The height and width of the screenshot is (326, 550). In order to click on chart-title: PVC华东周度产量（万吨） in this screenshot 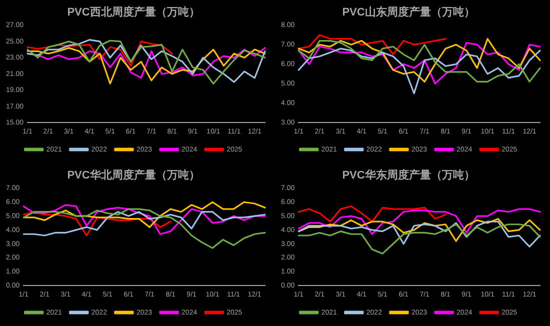, I will do `click(408, 175)`.